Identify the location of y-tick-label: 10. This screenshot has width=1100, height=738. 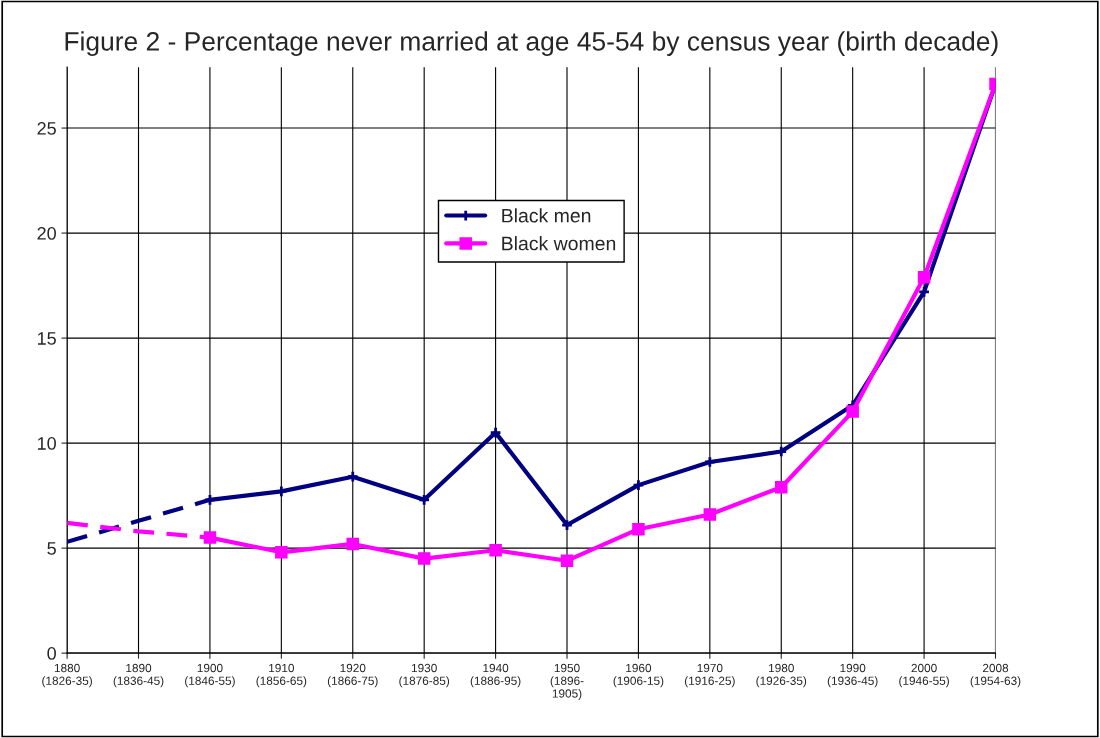
(46, 443).